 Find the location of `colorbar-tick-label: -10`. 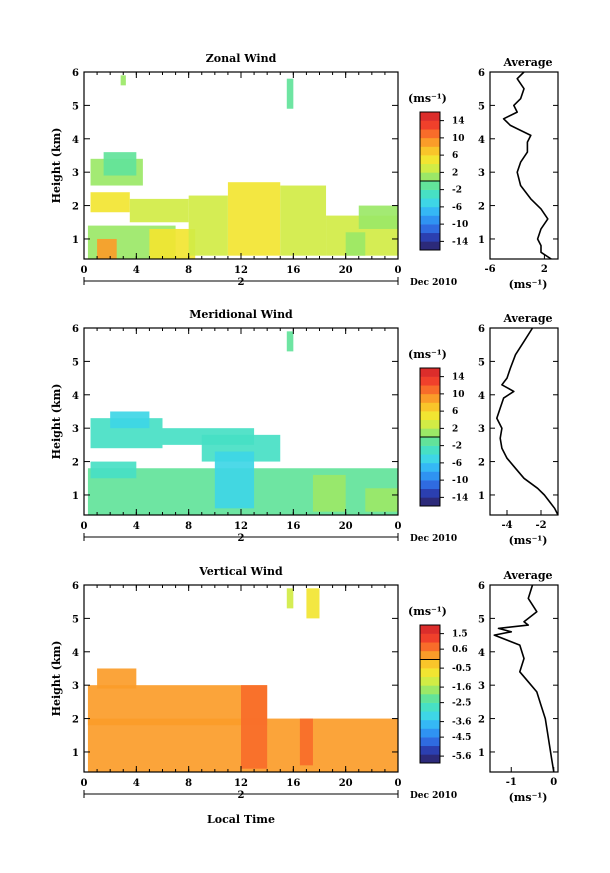

colorbar-tick-label: -10 is located at coordinates (460, 225).